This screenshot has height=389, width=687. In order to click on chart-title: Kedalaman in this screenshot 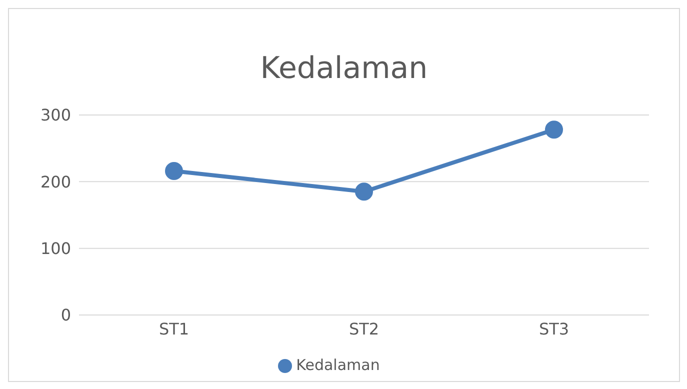, I will do `click(344, 69)`.